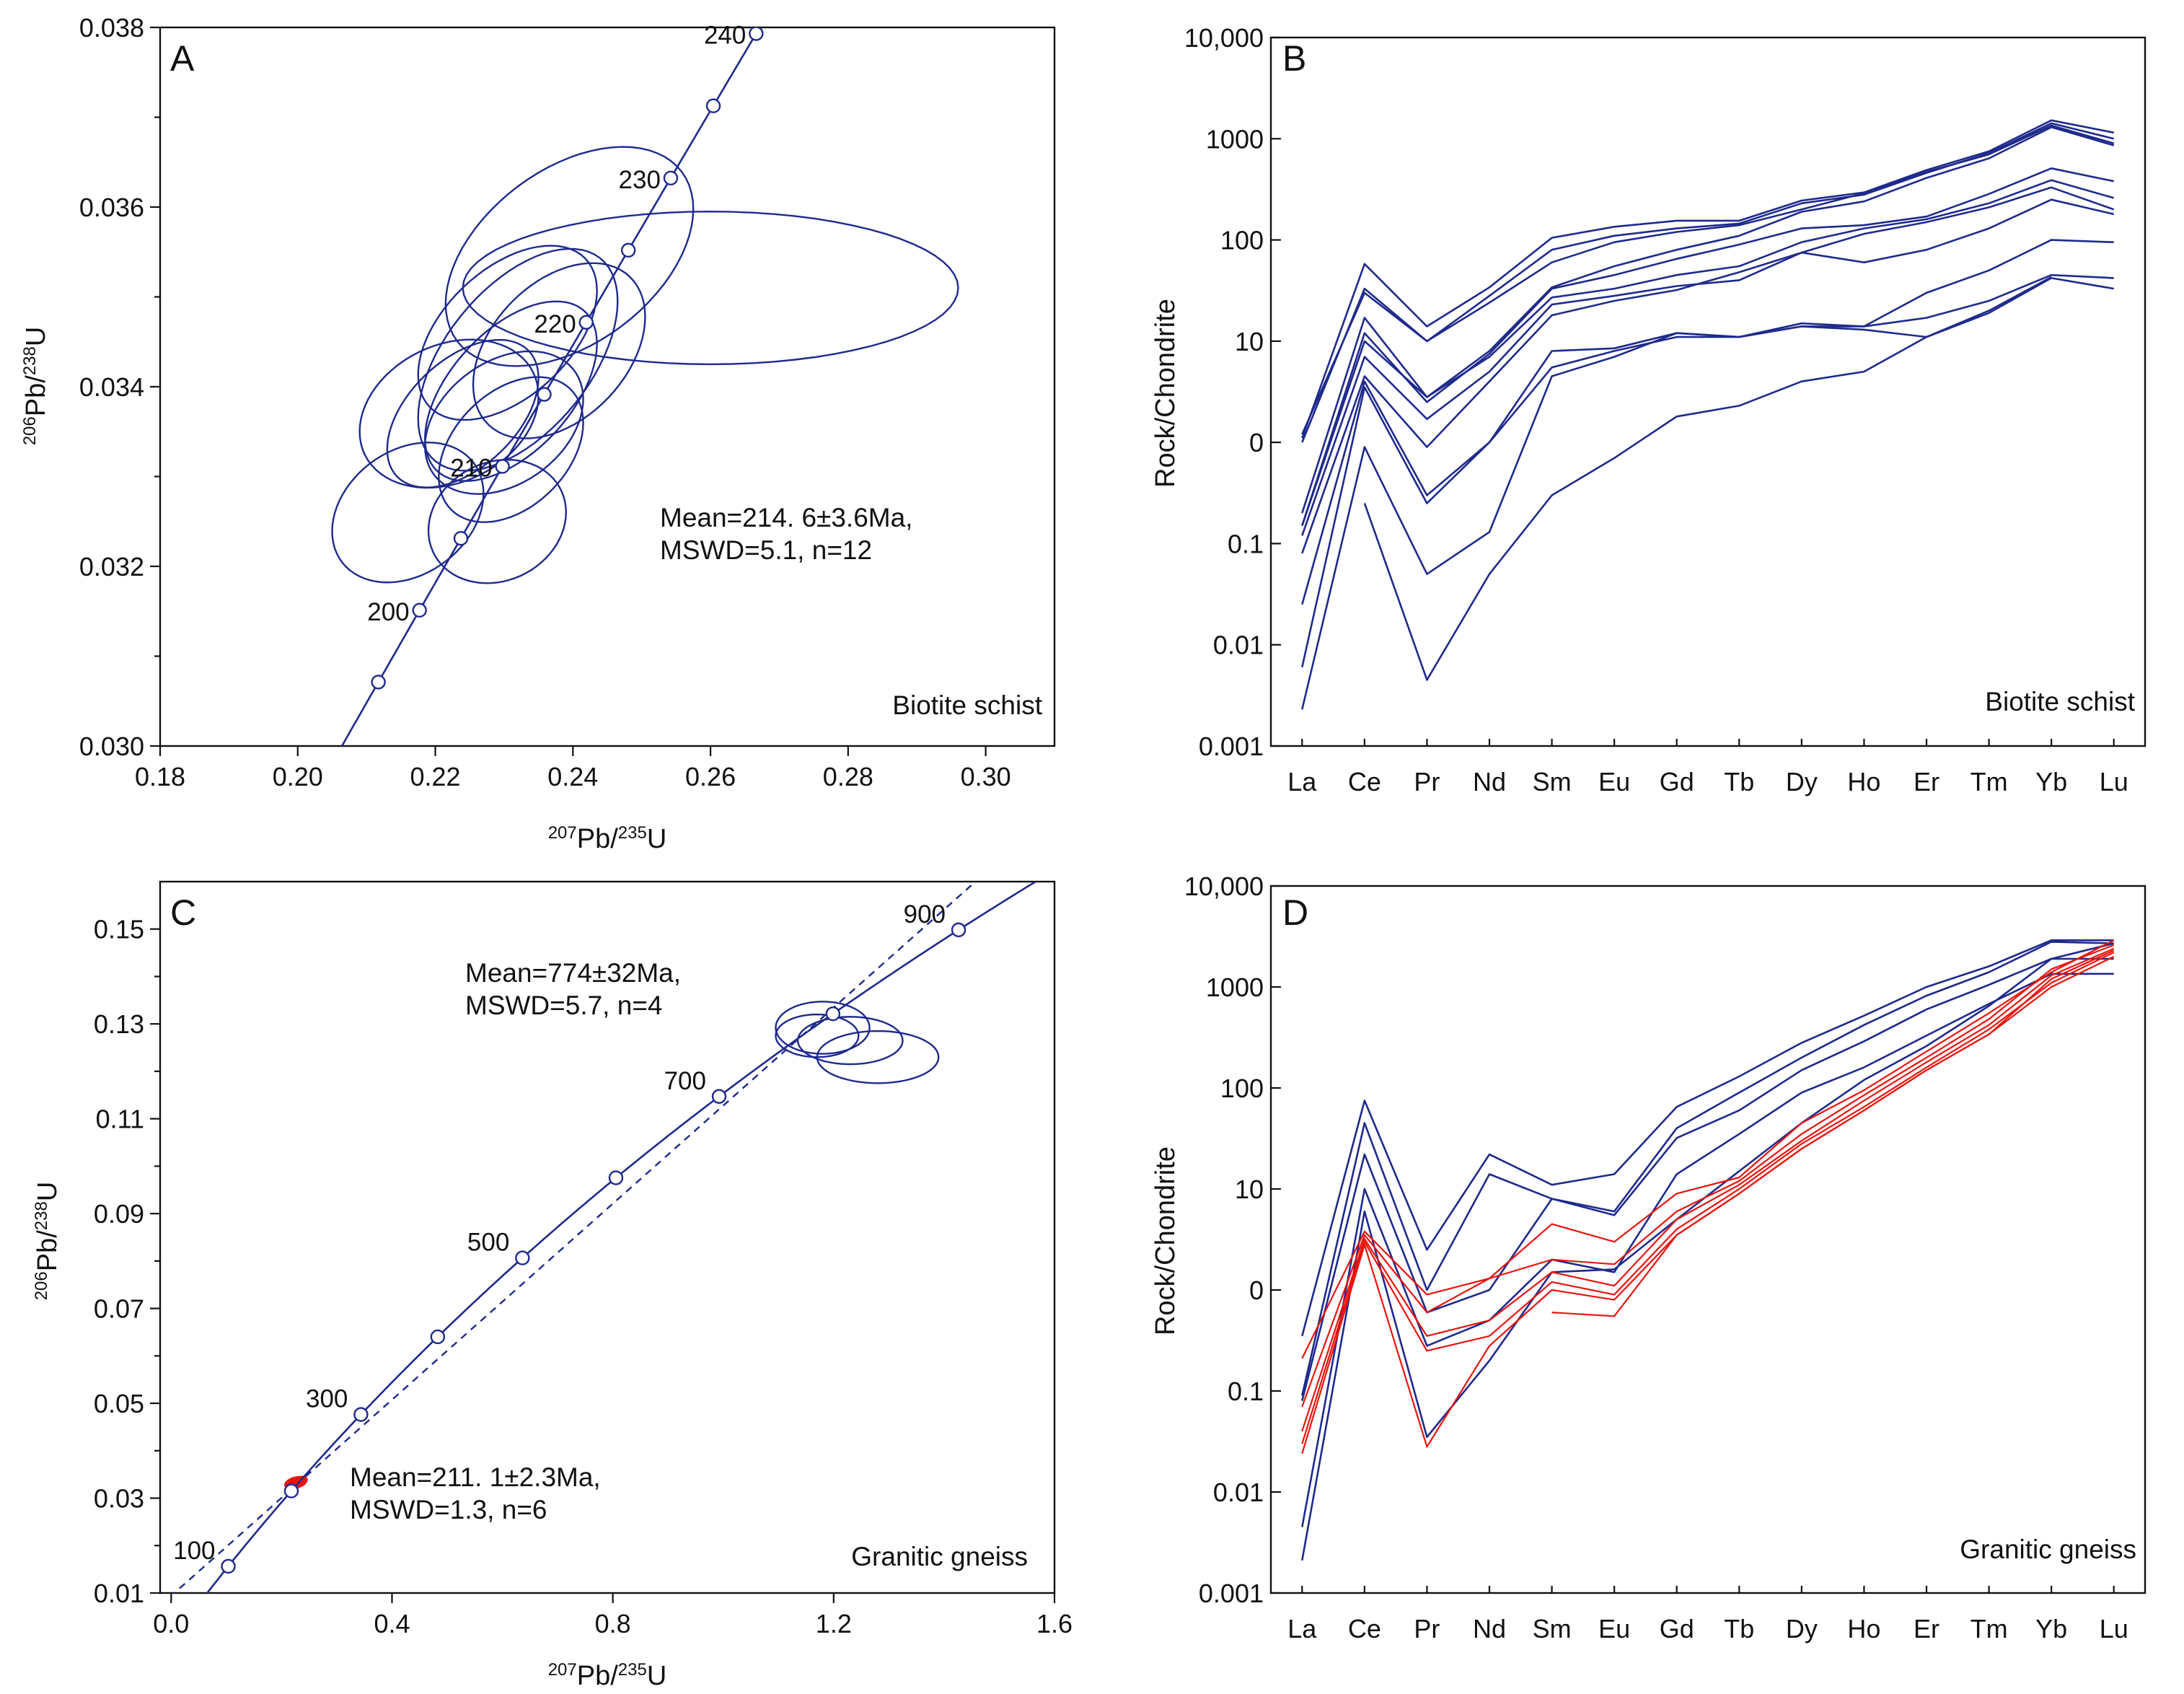  I want to click on concordia-age-label: 240, so click(725, 36).